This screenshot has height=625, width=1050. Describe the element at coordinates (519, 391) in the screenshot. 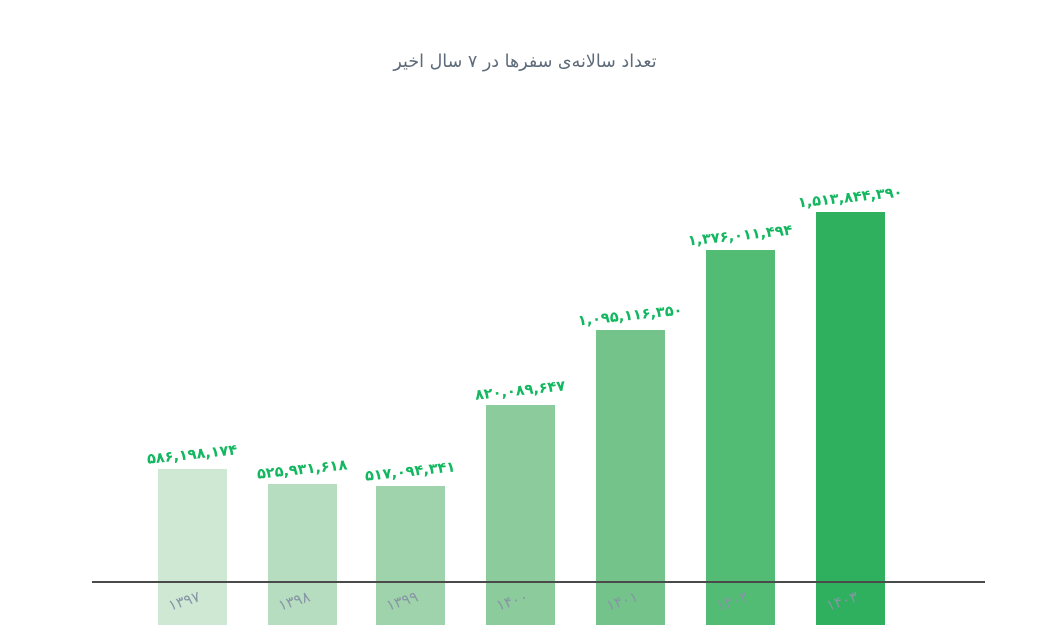

I see `bar-value-label: ۸۲۰,۰۸۹,۶۴۷` at that location.